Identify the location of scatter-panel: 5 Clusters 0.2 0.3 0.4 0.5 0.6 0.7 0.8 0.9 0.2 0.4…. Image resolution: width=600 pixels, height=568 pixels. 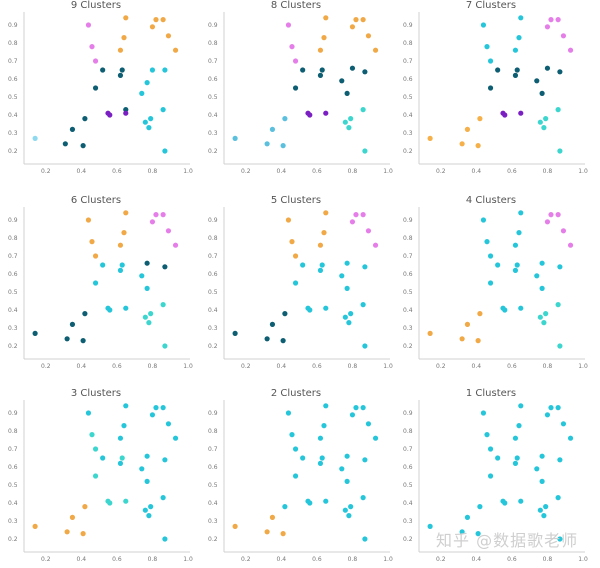
(296, 285).